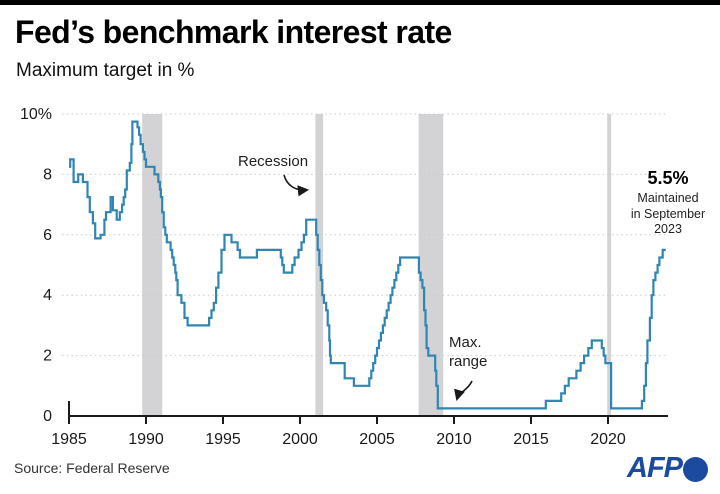 The width and height of the screenshot is (720, 494). Describe the element at coordinates (105, 70) in the screenshot. I see `chart-subtitle: Maximum target in %` at that location.